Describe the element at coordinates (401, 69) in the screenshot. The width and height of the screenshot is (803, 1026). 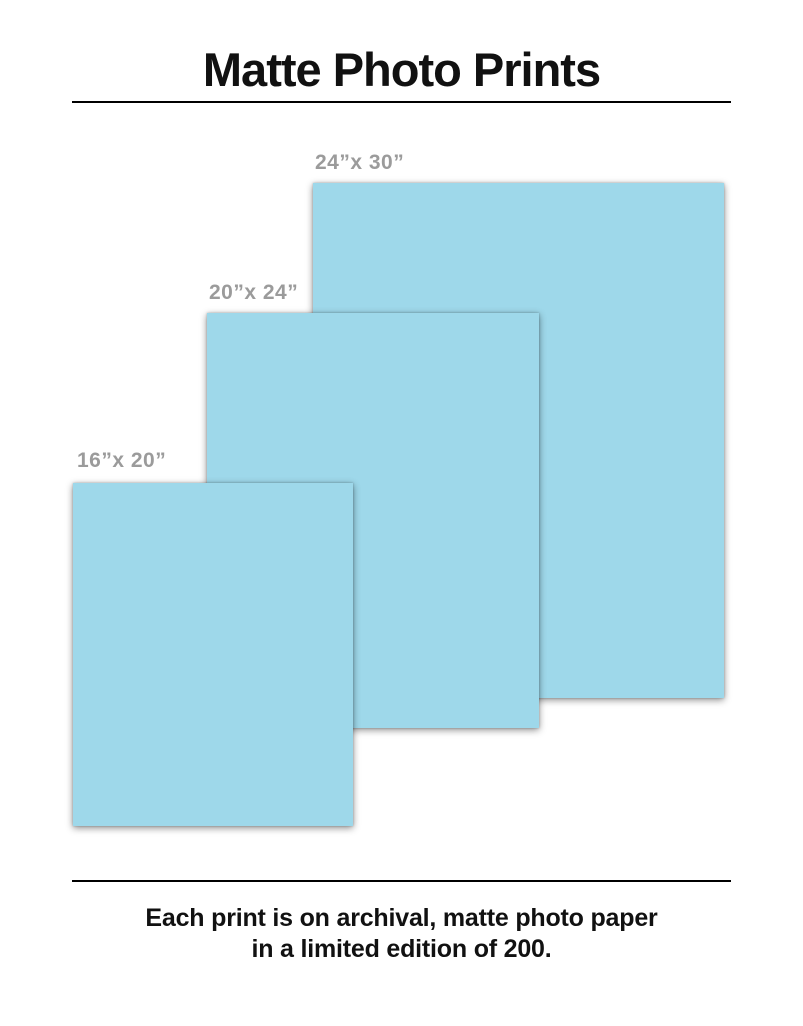
I see `page-title: Matte Photo Prints` at that location.